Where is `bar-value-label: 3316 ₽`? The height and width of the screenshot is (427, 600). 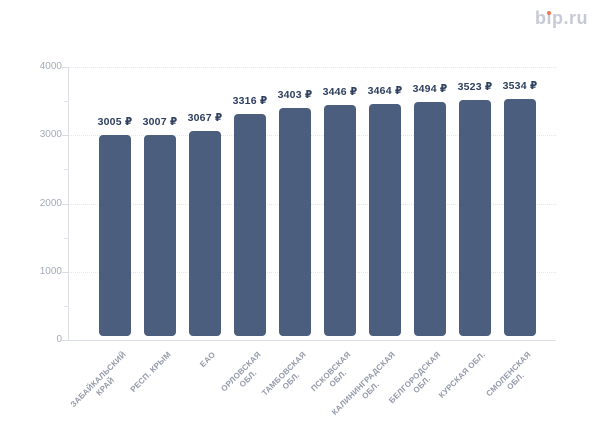
bar-value-label: 3316 ₽ is located at coordinates (250, 100).